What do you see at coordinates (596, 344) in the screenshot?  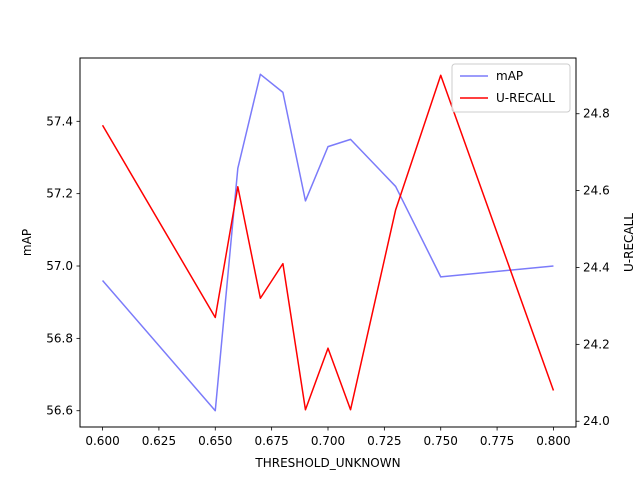 I see `y-right-tick-label: 24.2` at bounding box center [596, 344].